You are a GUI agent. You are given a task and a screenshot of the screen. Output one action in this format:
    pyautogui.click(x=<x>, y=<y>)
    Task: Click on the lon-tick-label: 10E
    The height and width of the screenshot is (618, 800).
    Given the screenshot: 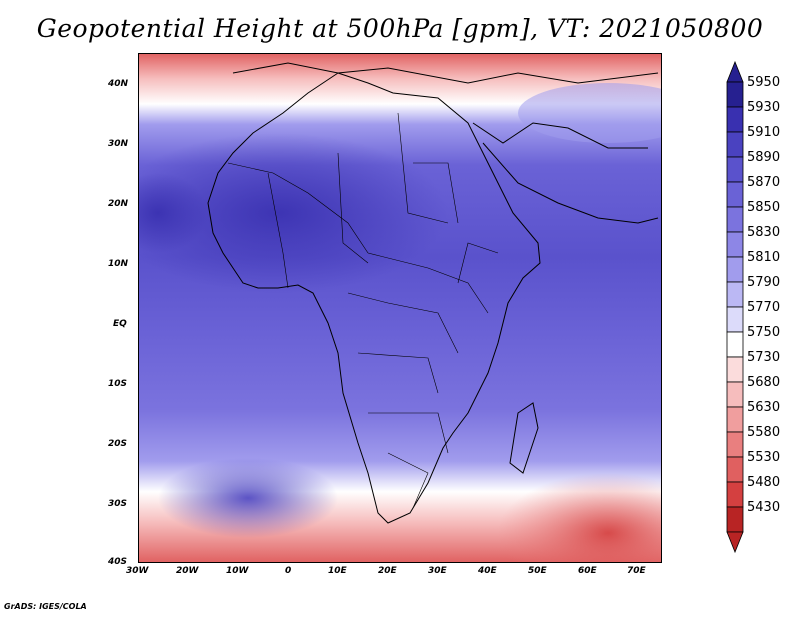 What is the action you would take?
    pyautogui.click(x=337, y=571)
    